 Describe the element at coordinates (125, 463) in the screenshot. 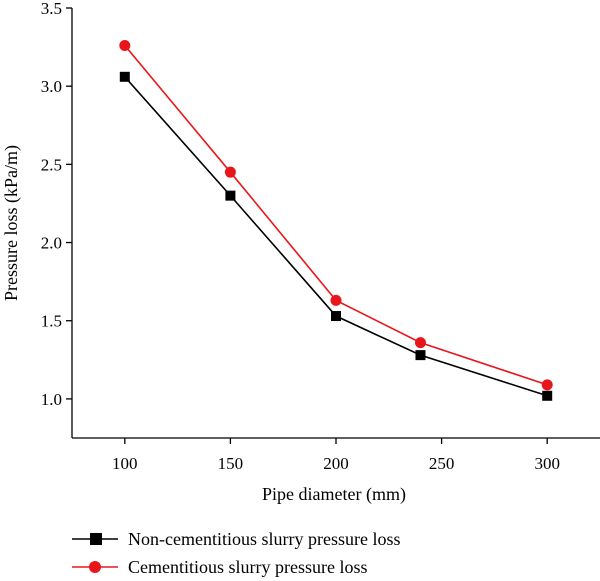

I see `x-tick-label: 100` at that location.